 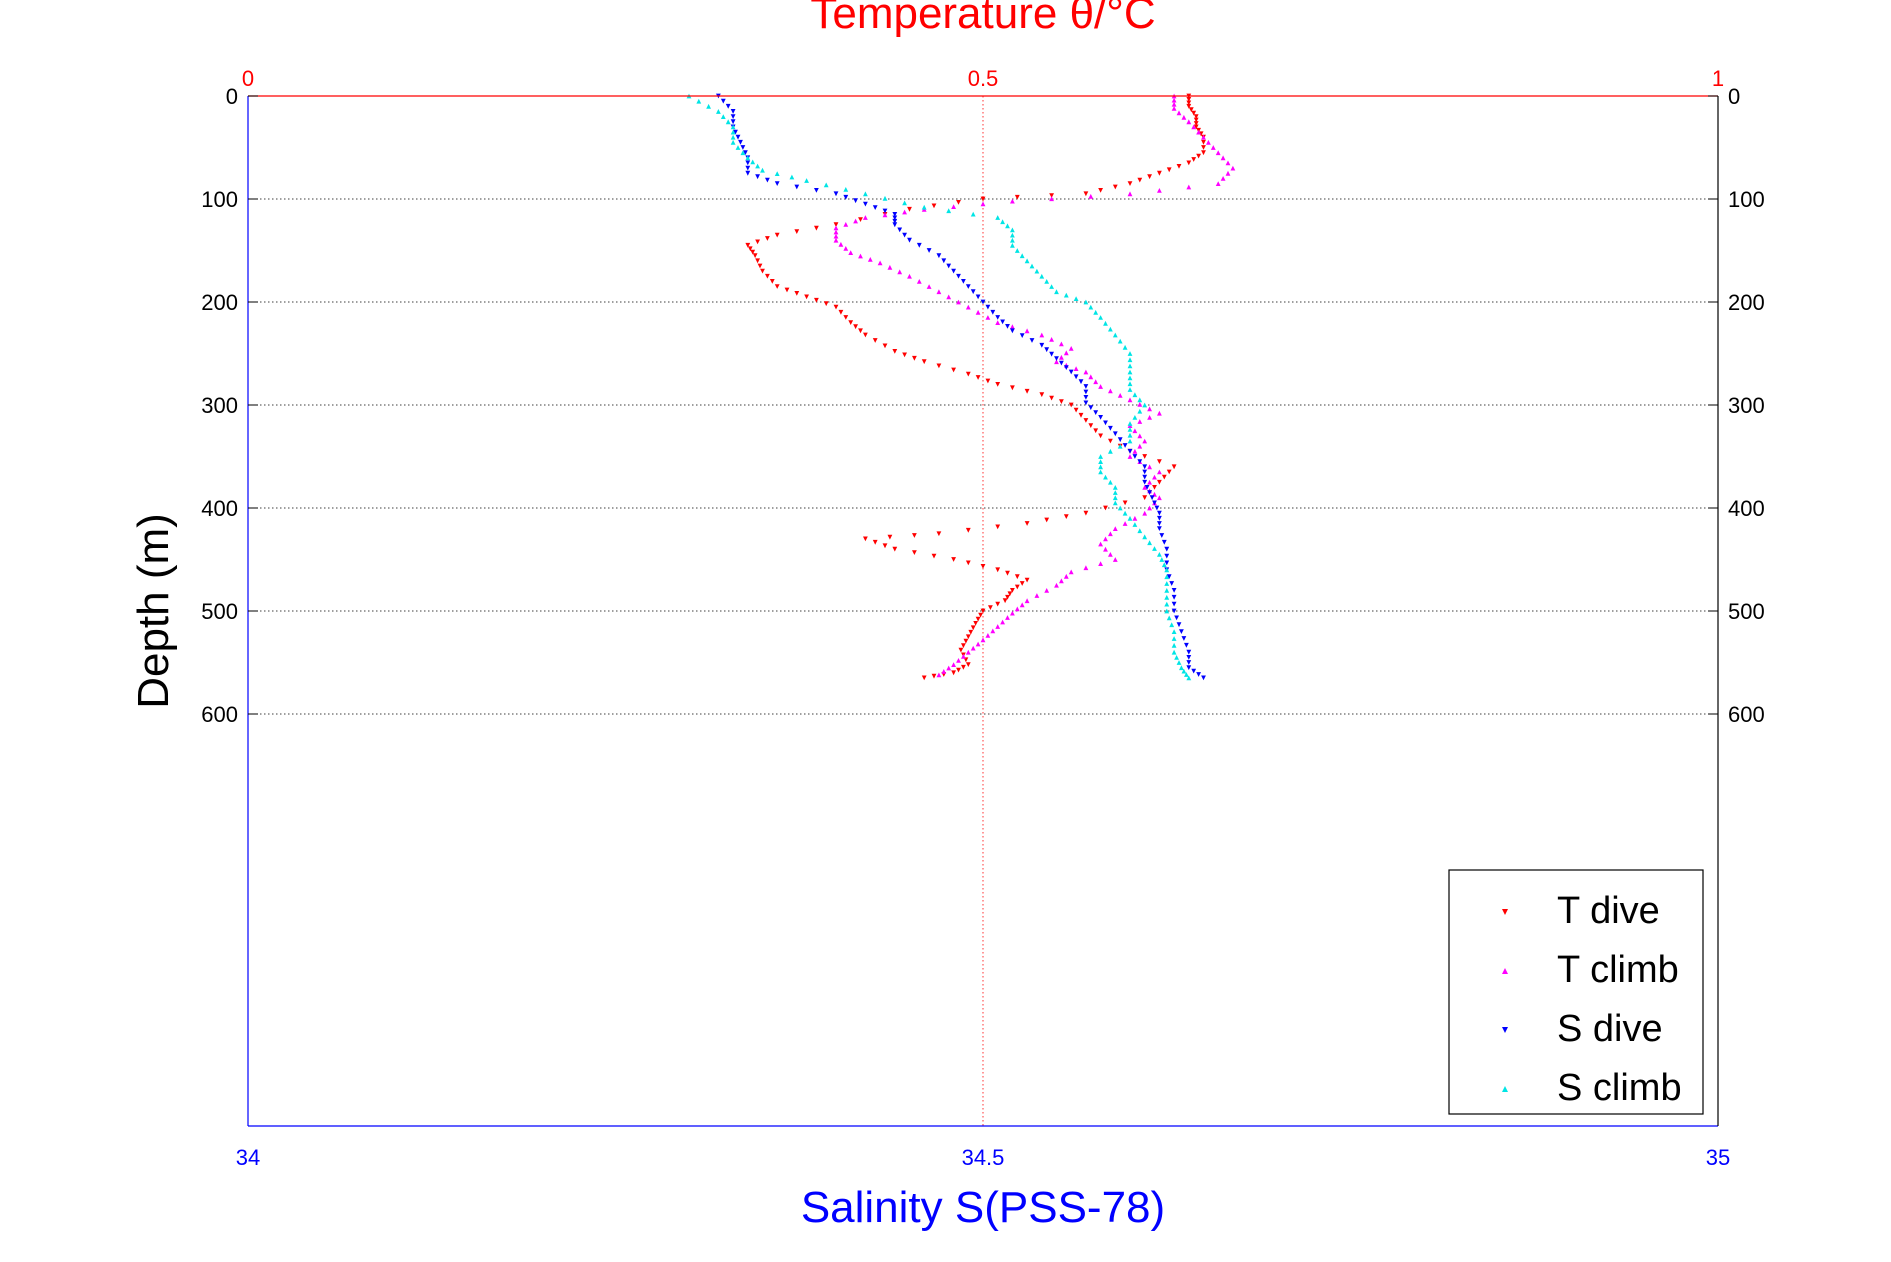 What do you see at coordinates (1718, 78) in the screenshot?
I see `temperature-tick-label: 1` at bounding box center [1718, 78].